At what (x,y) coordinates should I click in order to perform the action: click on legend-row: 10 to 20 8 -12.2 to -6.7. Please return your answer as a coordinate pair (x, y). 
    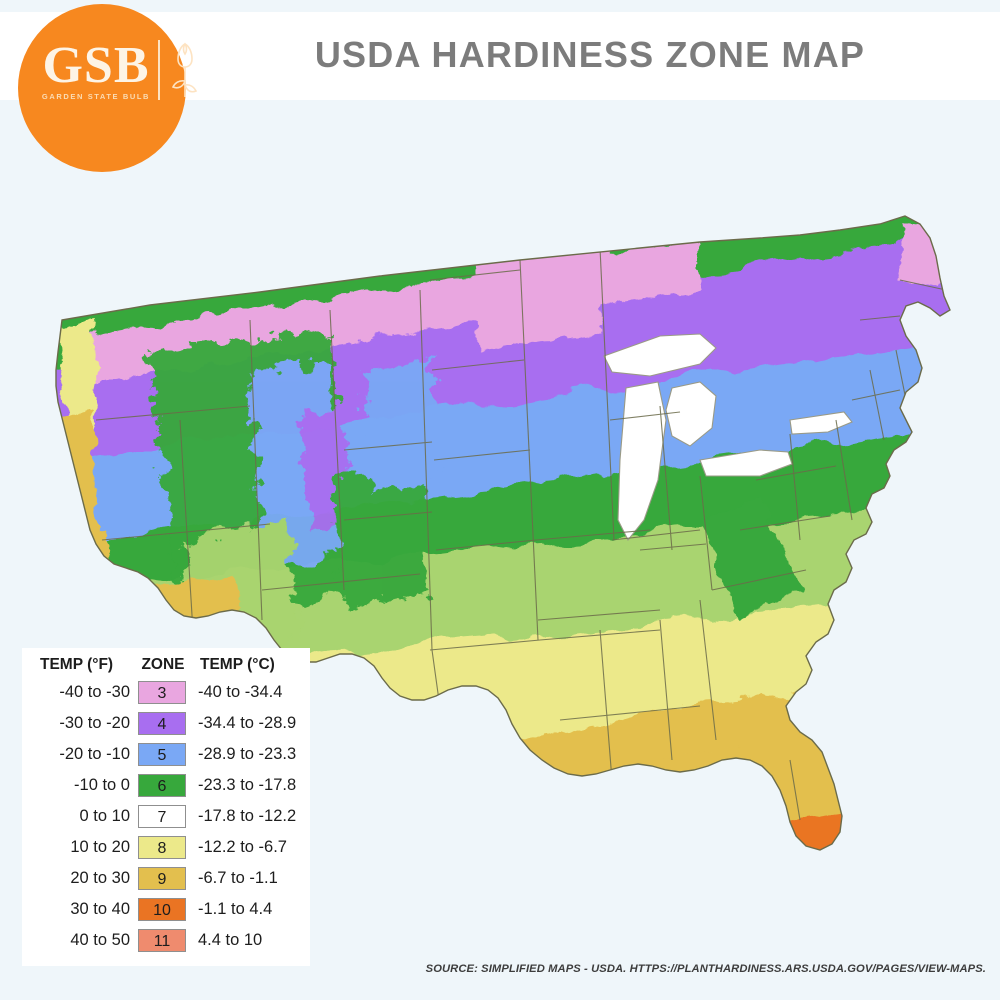
    Looking at the image, I should click on (166, 847).